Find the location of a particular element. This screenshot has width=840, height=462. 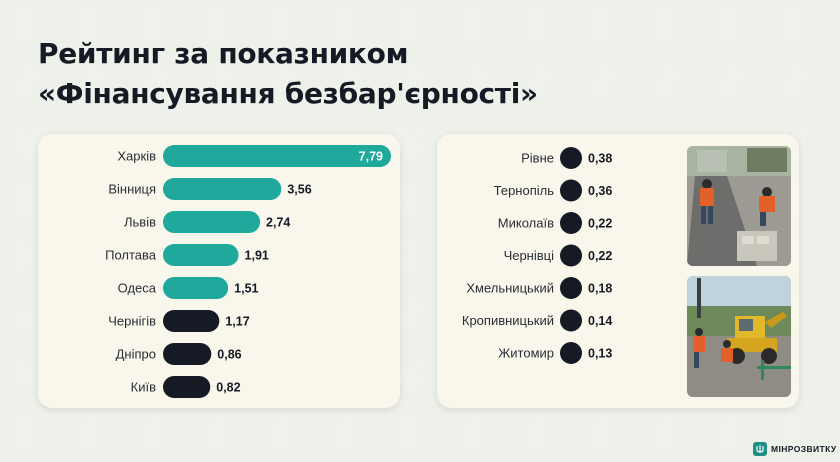

ministry-logo: МІНРОЗВИТКУ is located at coordinates (795, 449).